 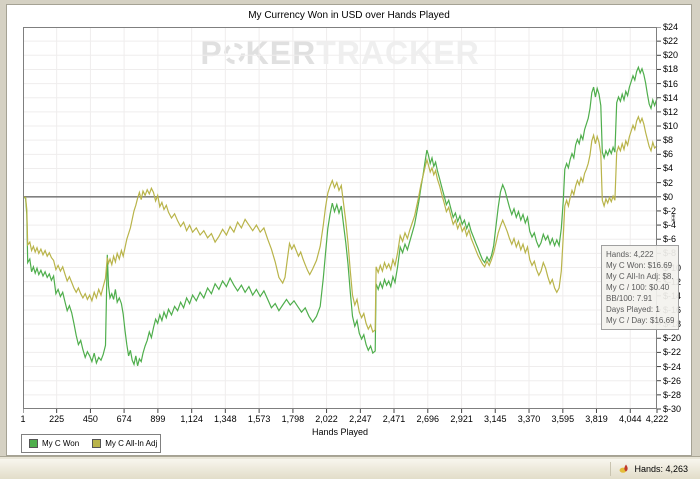 What do you see at coordinates (23, 419) in the screenshot?
I see `x-tick-label: 1` at bounding box center [23, 419].